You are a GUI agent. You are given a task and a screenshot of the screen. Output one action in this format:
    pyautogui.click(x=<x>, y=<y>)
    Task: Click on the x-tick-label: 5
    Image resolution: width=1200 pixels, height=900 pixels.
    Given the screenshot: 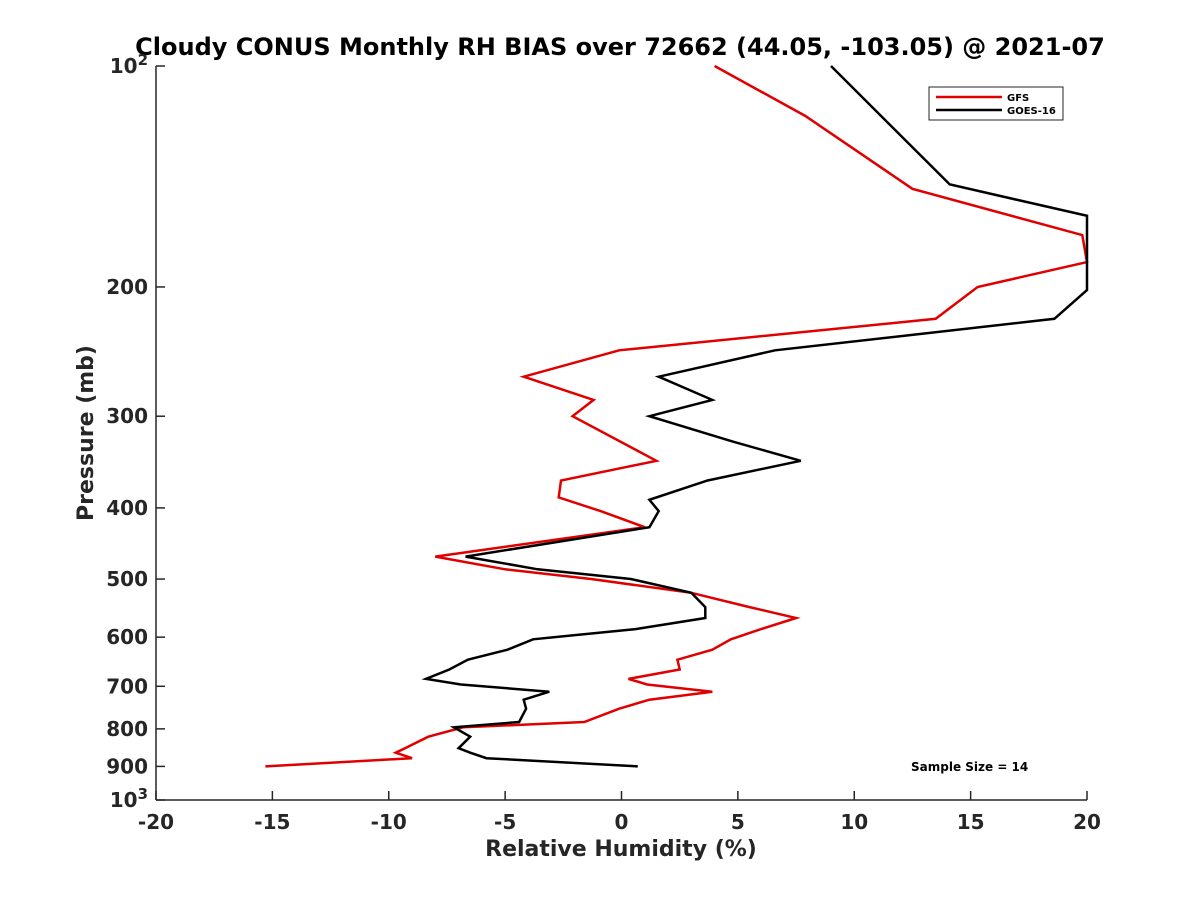 What is the action you would take?
    pyautogui.click(x=738, y=822)
    